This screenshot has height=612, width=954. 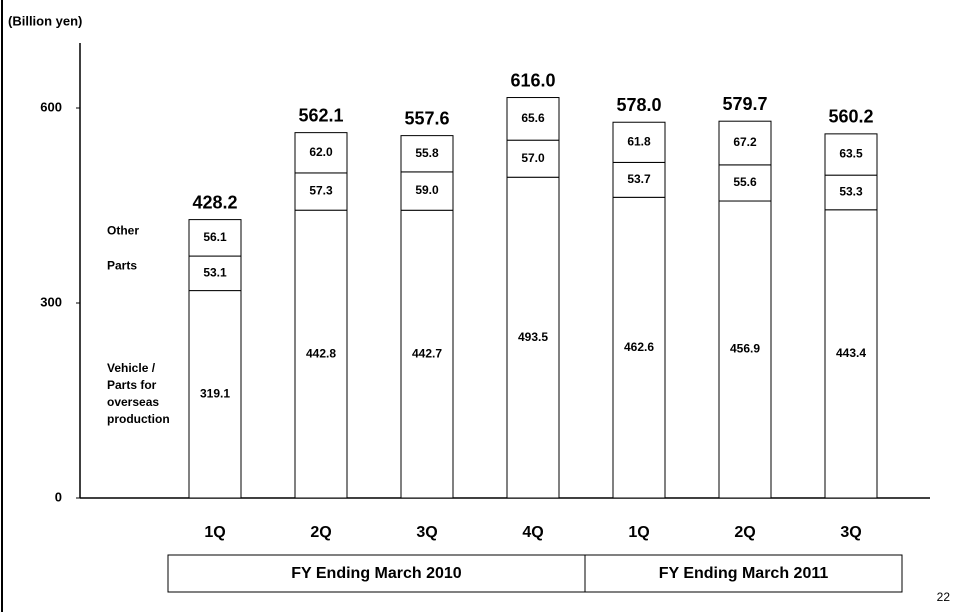 I want to click on value-label: 63.5, so click(x=851, y=154).